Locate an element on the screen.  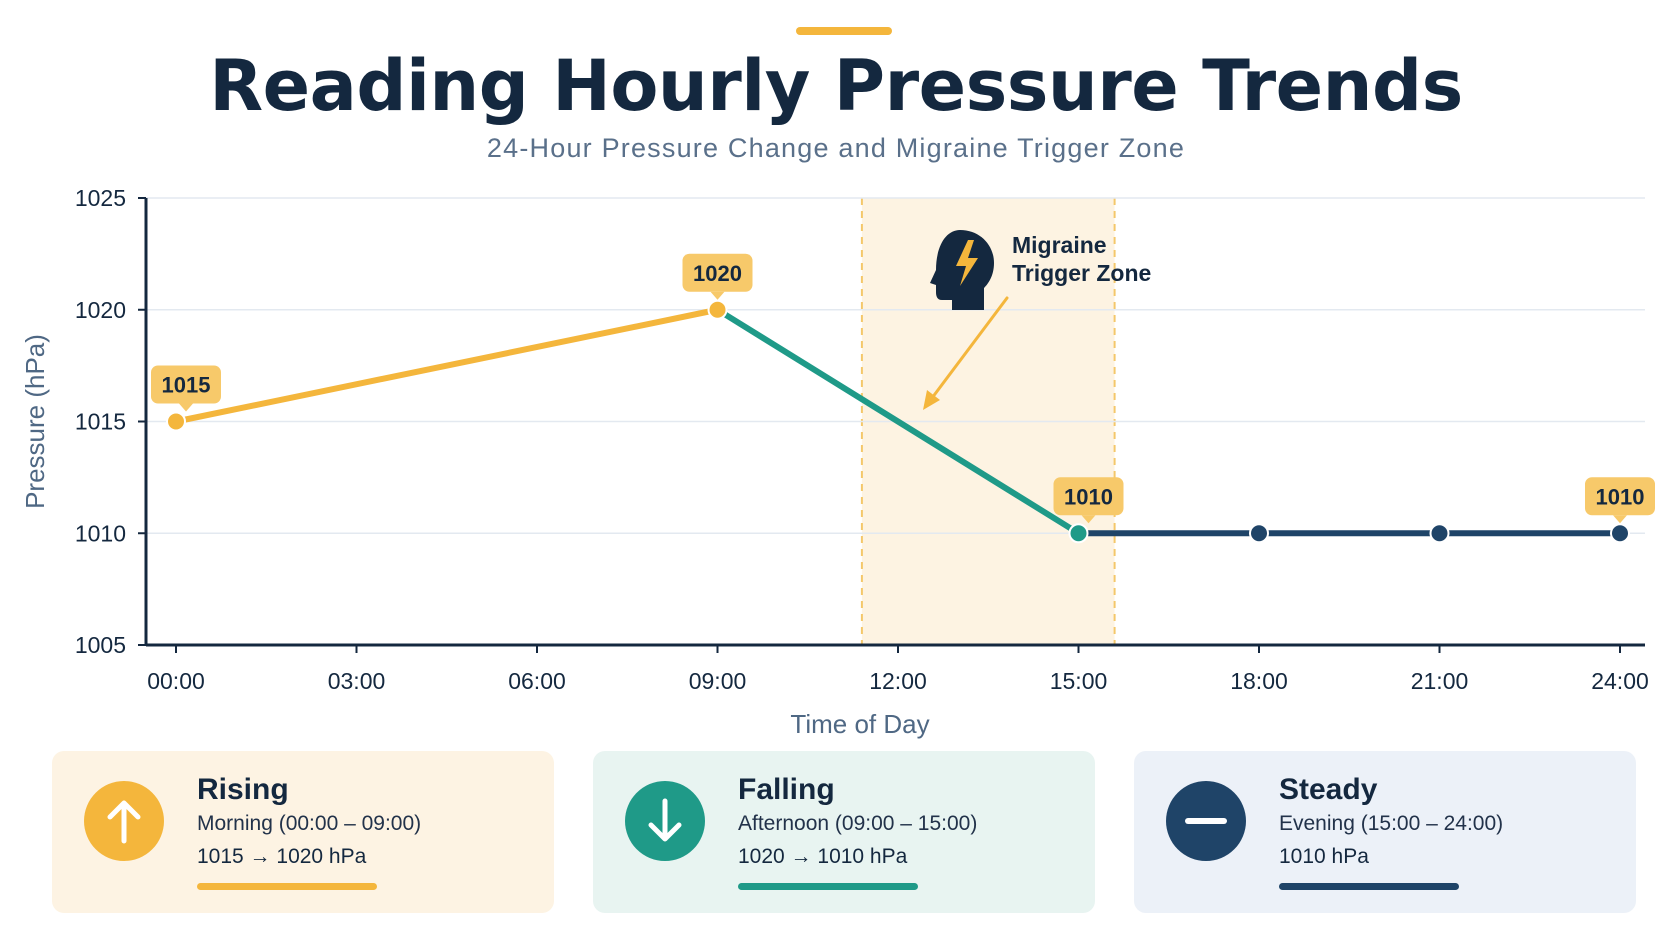
data-label: 1015 is located at coordinates (186, 385).